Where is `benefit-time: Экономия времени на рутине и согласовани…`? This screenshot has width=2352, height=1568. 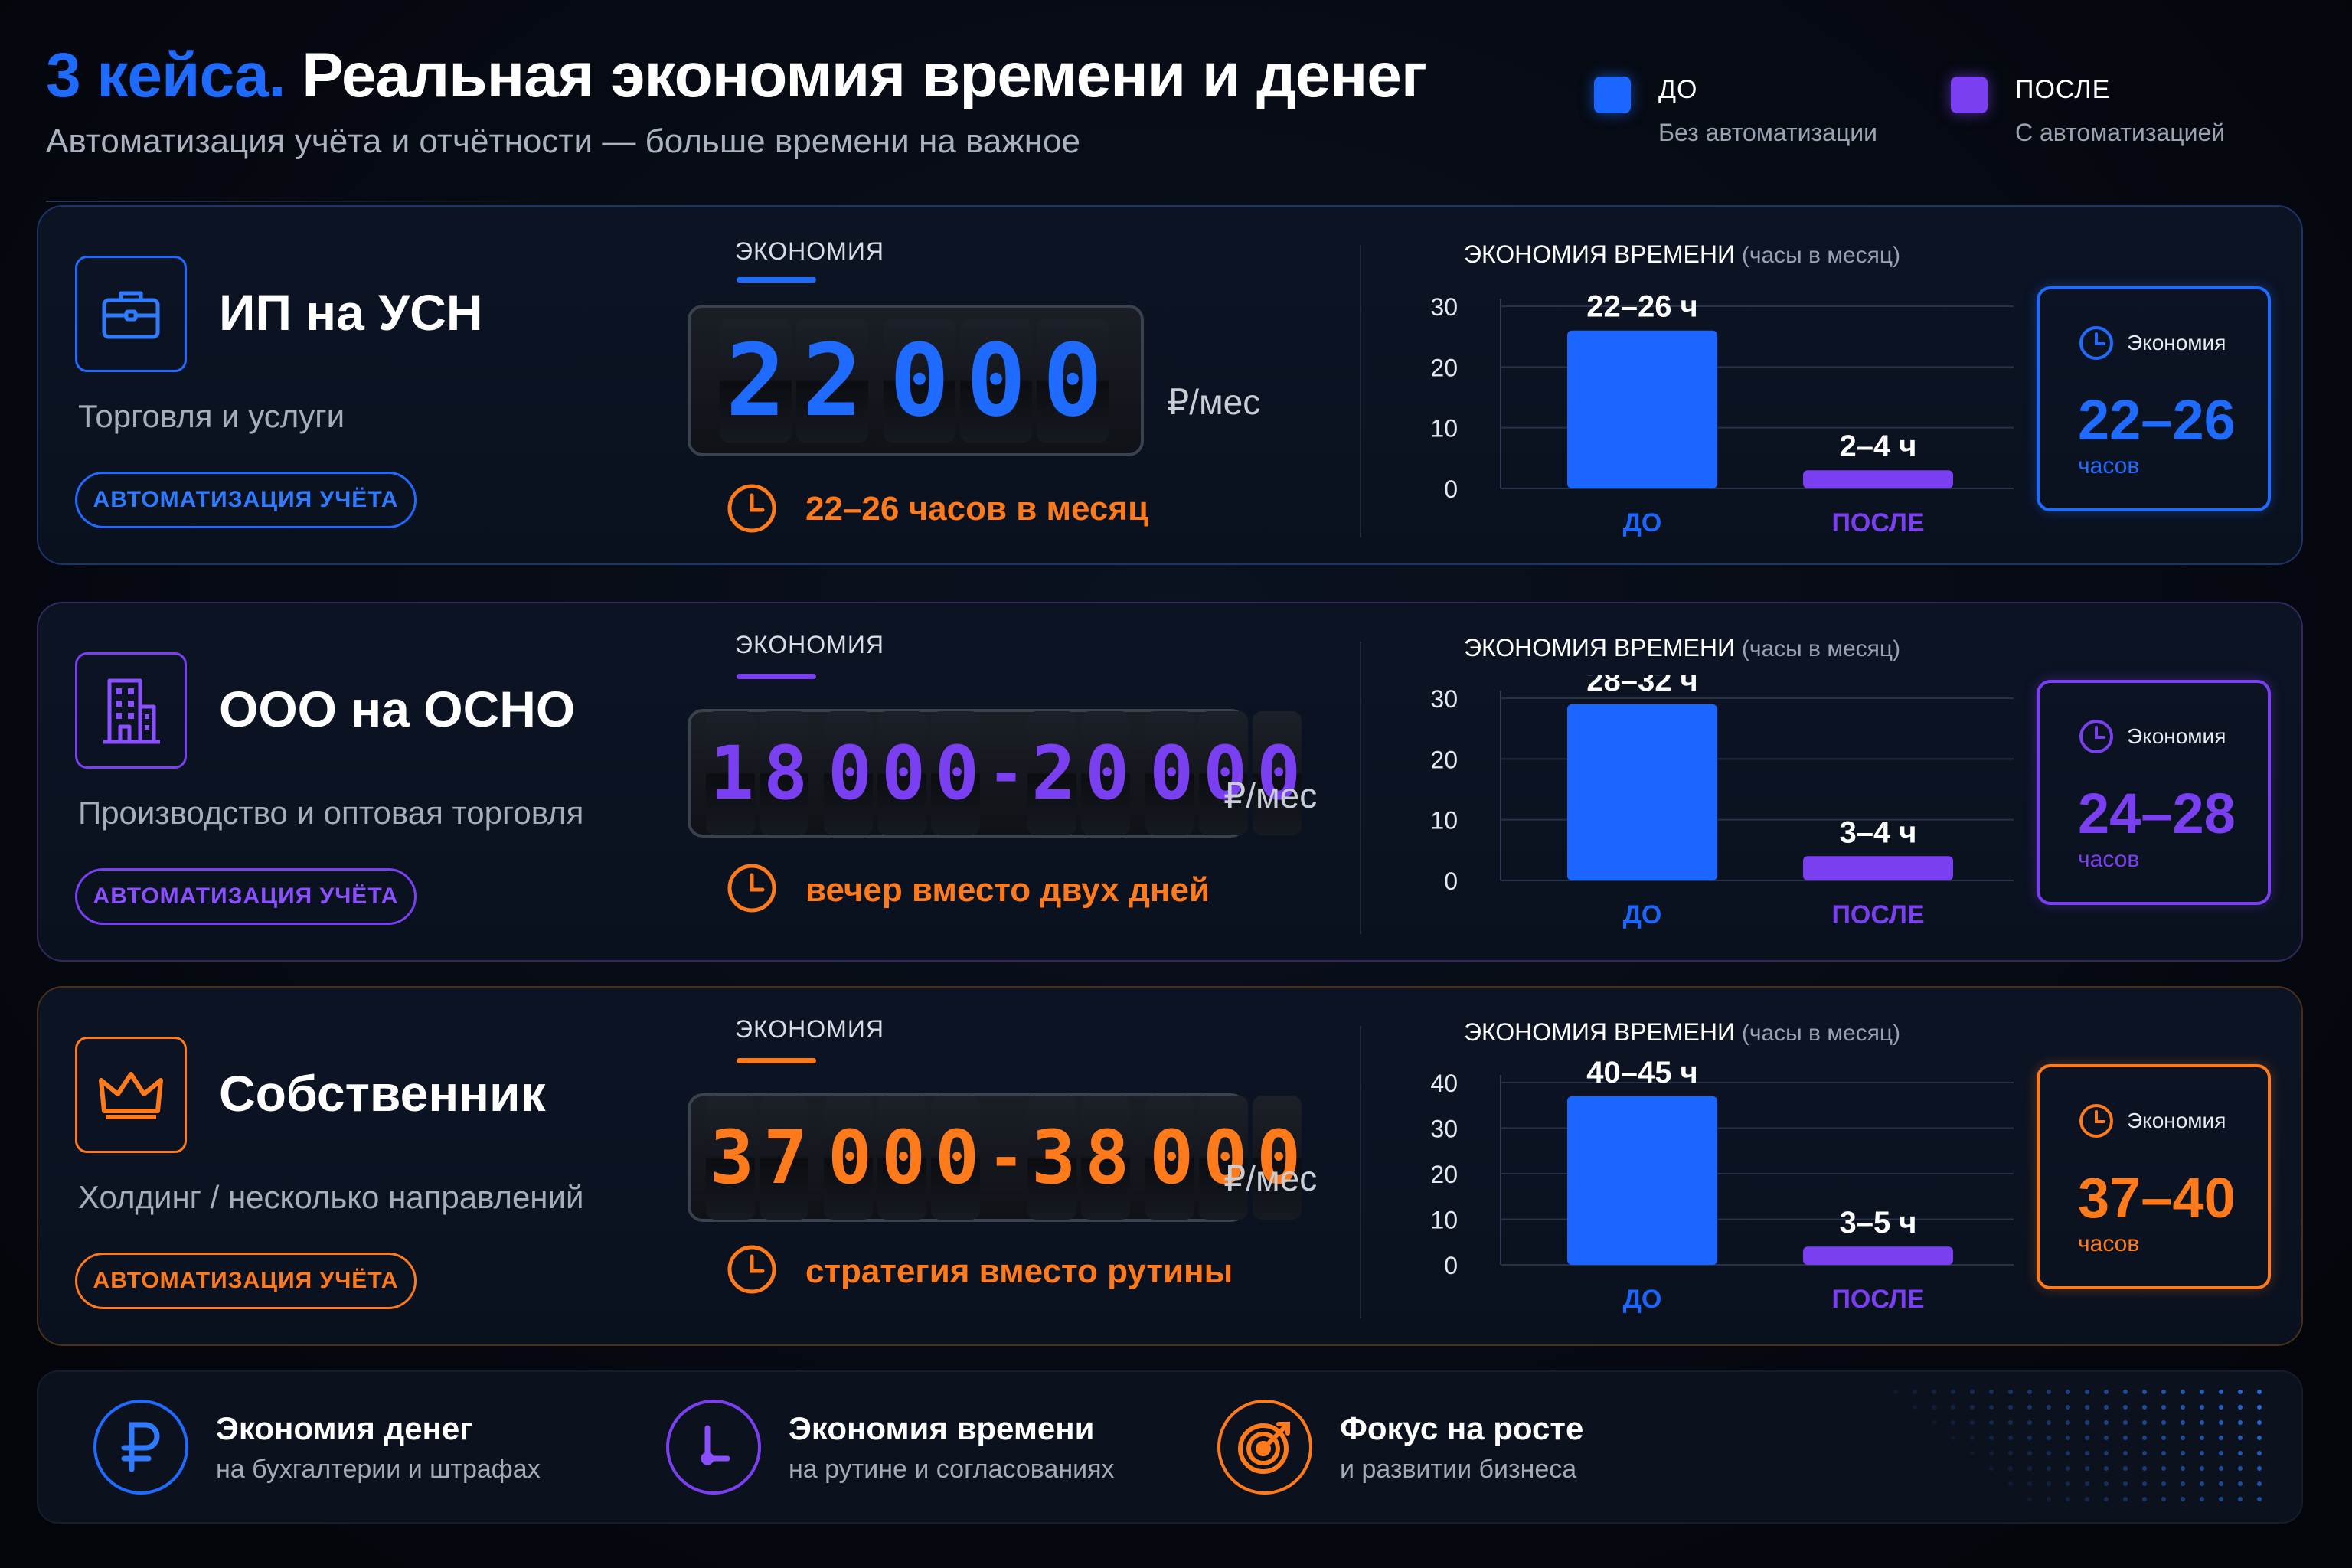
benefit-time: Экономия времени на рутине и согласовани… is located at coordinates (890, 1447).